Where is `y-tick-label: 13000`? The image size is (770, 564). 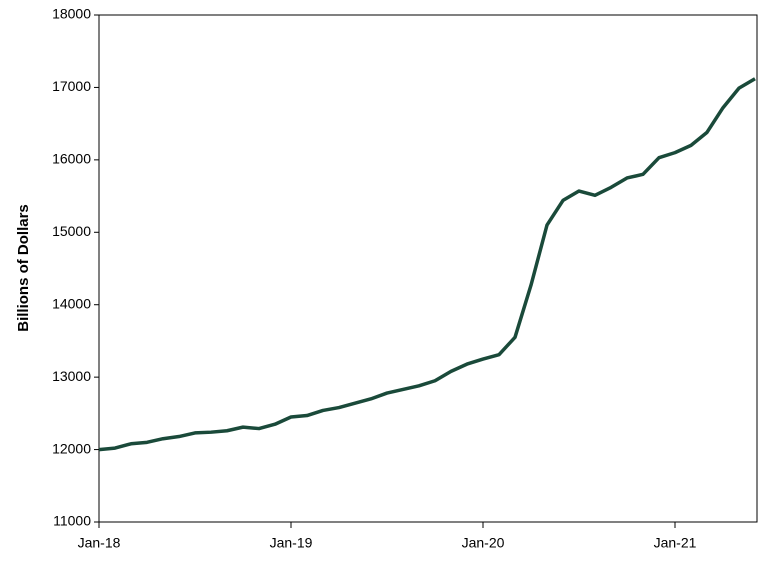
y-tick-label: 13000 is located at coordinates (71, 376).